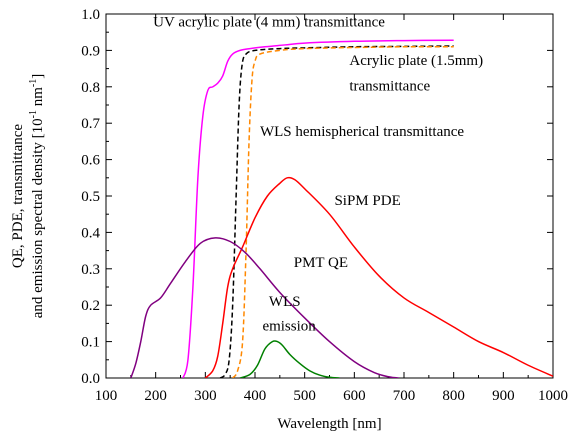  I want to click on x-tick-label: 300, so click(205, 396).